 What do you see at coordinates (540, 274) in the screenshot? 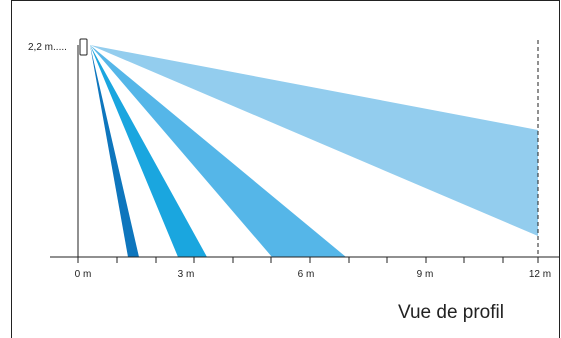
I see `x-label-12m: 12 m` at bounding box center [540, 274].